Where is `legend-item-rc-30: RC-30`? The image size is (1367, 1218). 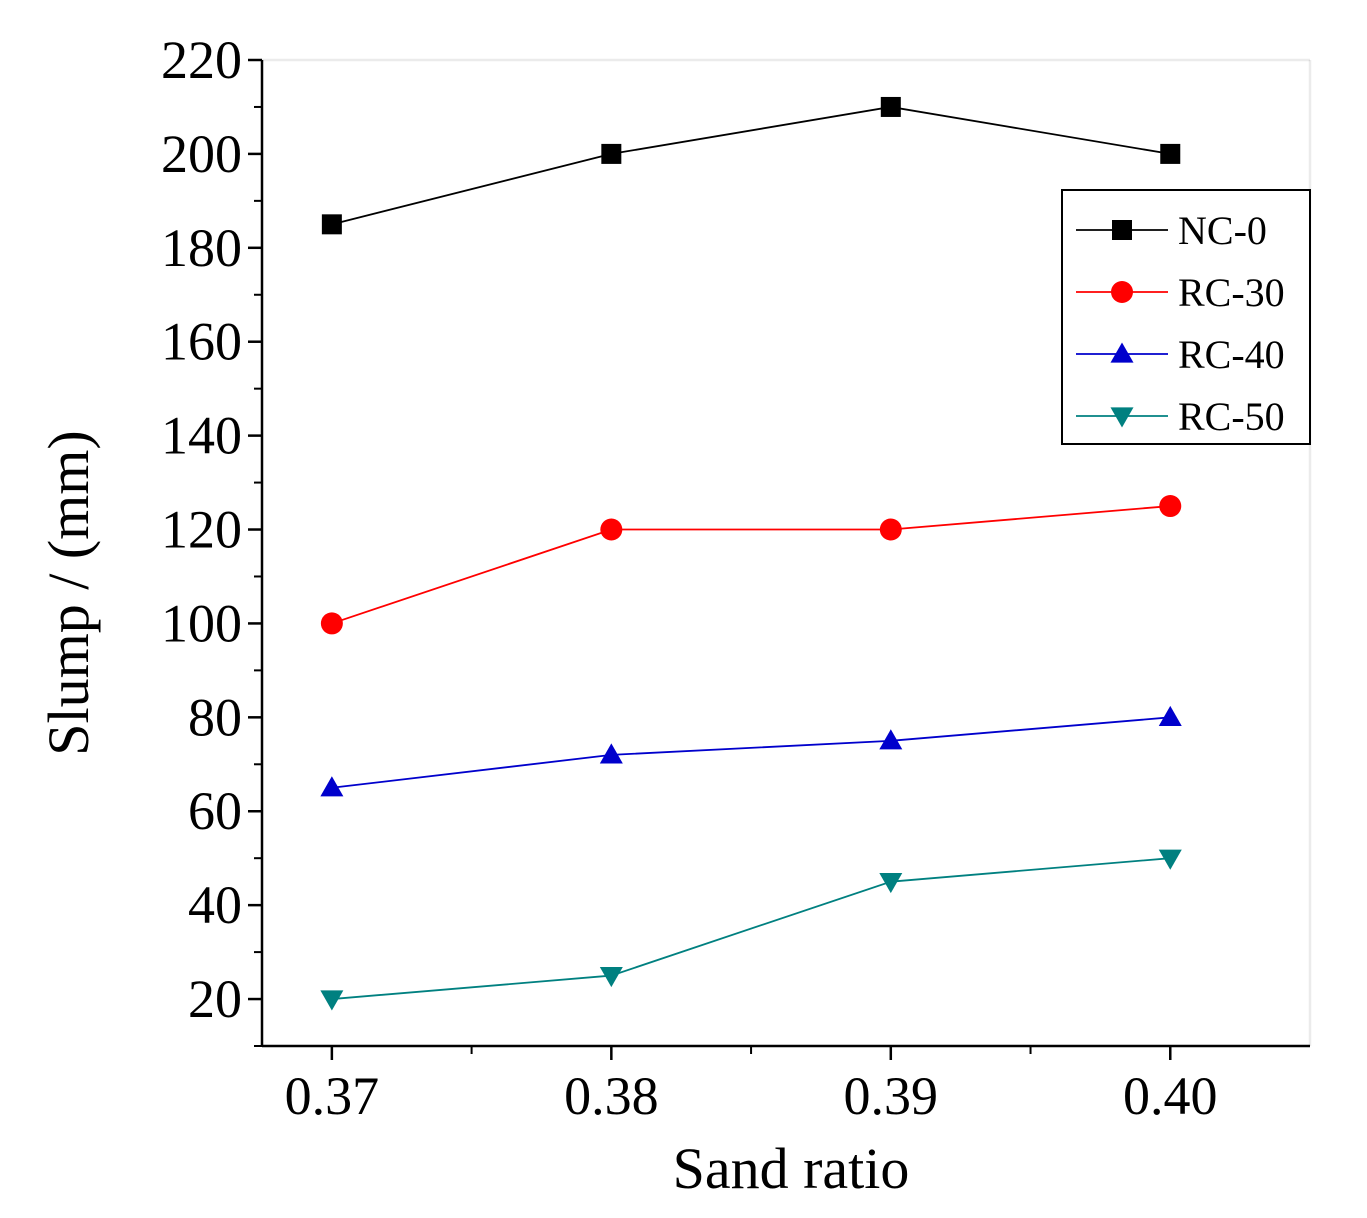 legend-item-rc-30: RC-30 is located at coordinates (1180, 292).